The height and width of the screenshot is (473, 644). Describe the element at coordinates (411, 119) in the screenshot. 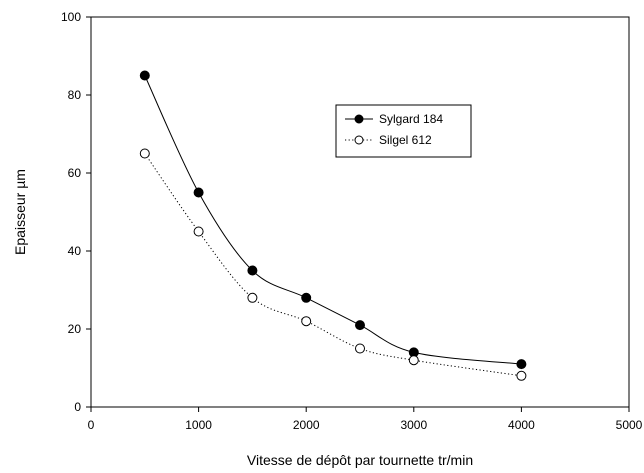

I see `legend-label-sylgard-184: Sylgard 184` at that location.